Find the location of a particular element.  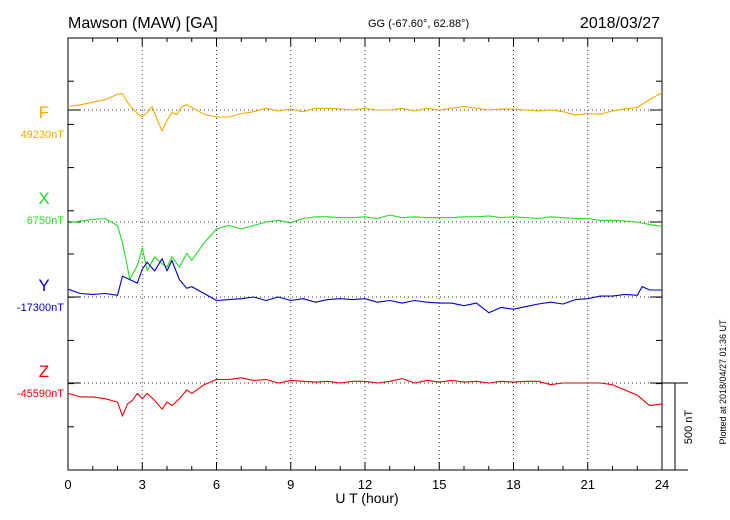

series-baseline-f: 49230nT is located at coordinates (43, 135).